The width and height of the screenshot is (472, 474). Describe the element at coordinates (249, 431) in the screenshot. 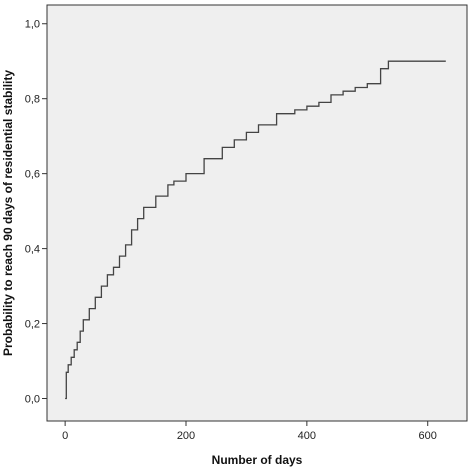

I see `x-axis: 0 200 400 600` at that location.